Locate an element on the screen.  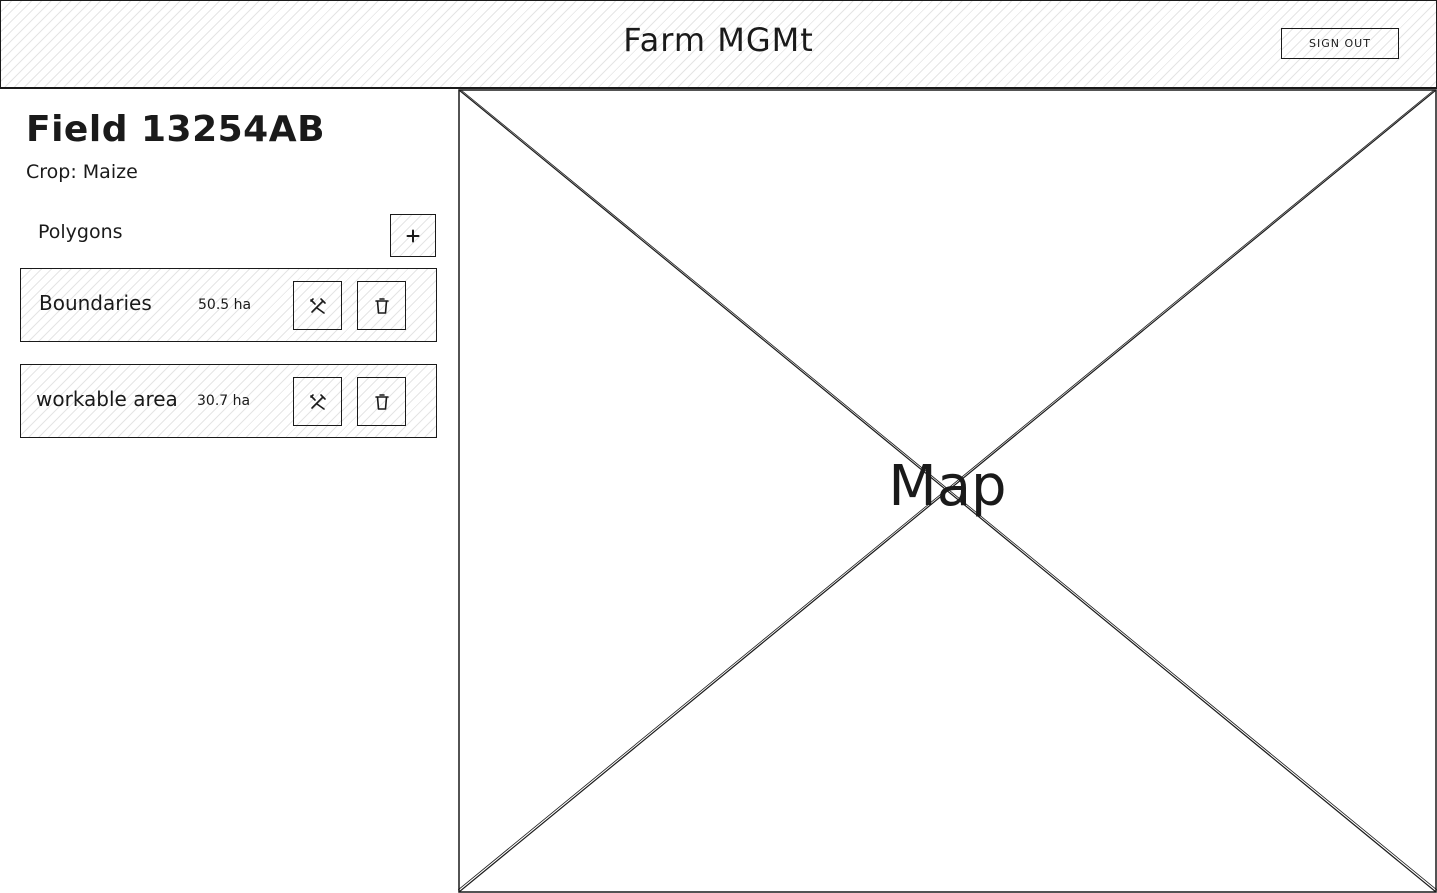
polygons-heading: Polygons is located at coordinates (80, 232).